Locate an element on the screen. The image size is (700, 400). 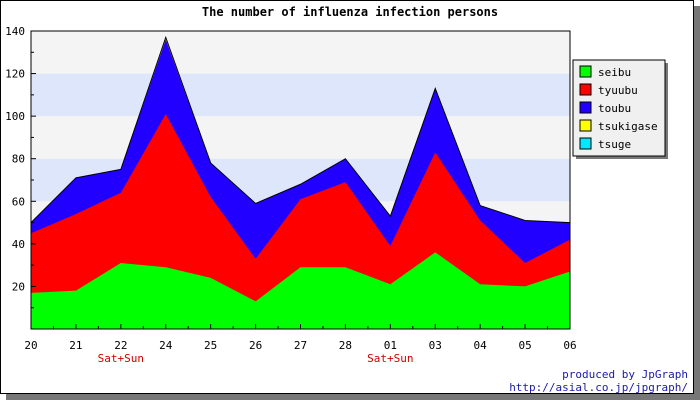
x-tick-label: 28 is located at coordinates (345, 345).